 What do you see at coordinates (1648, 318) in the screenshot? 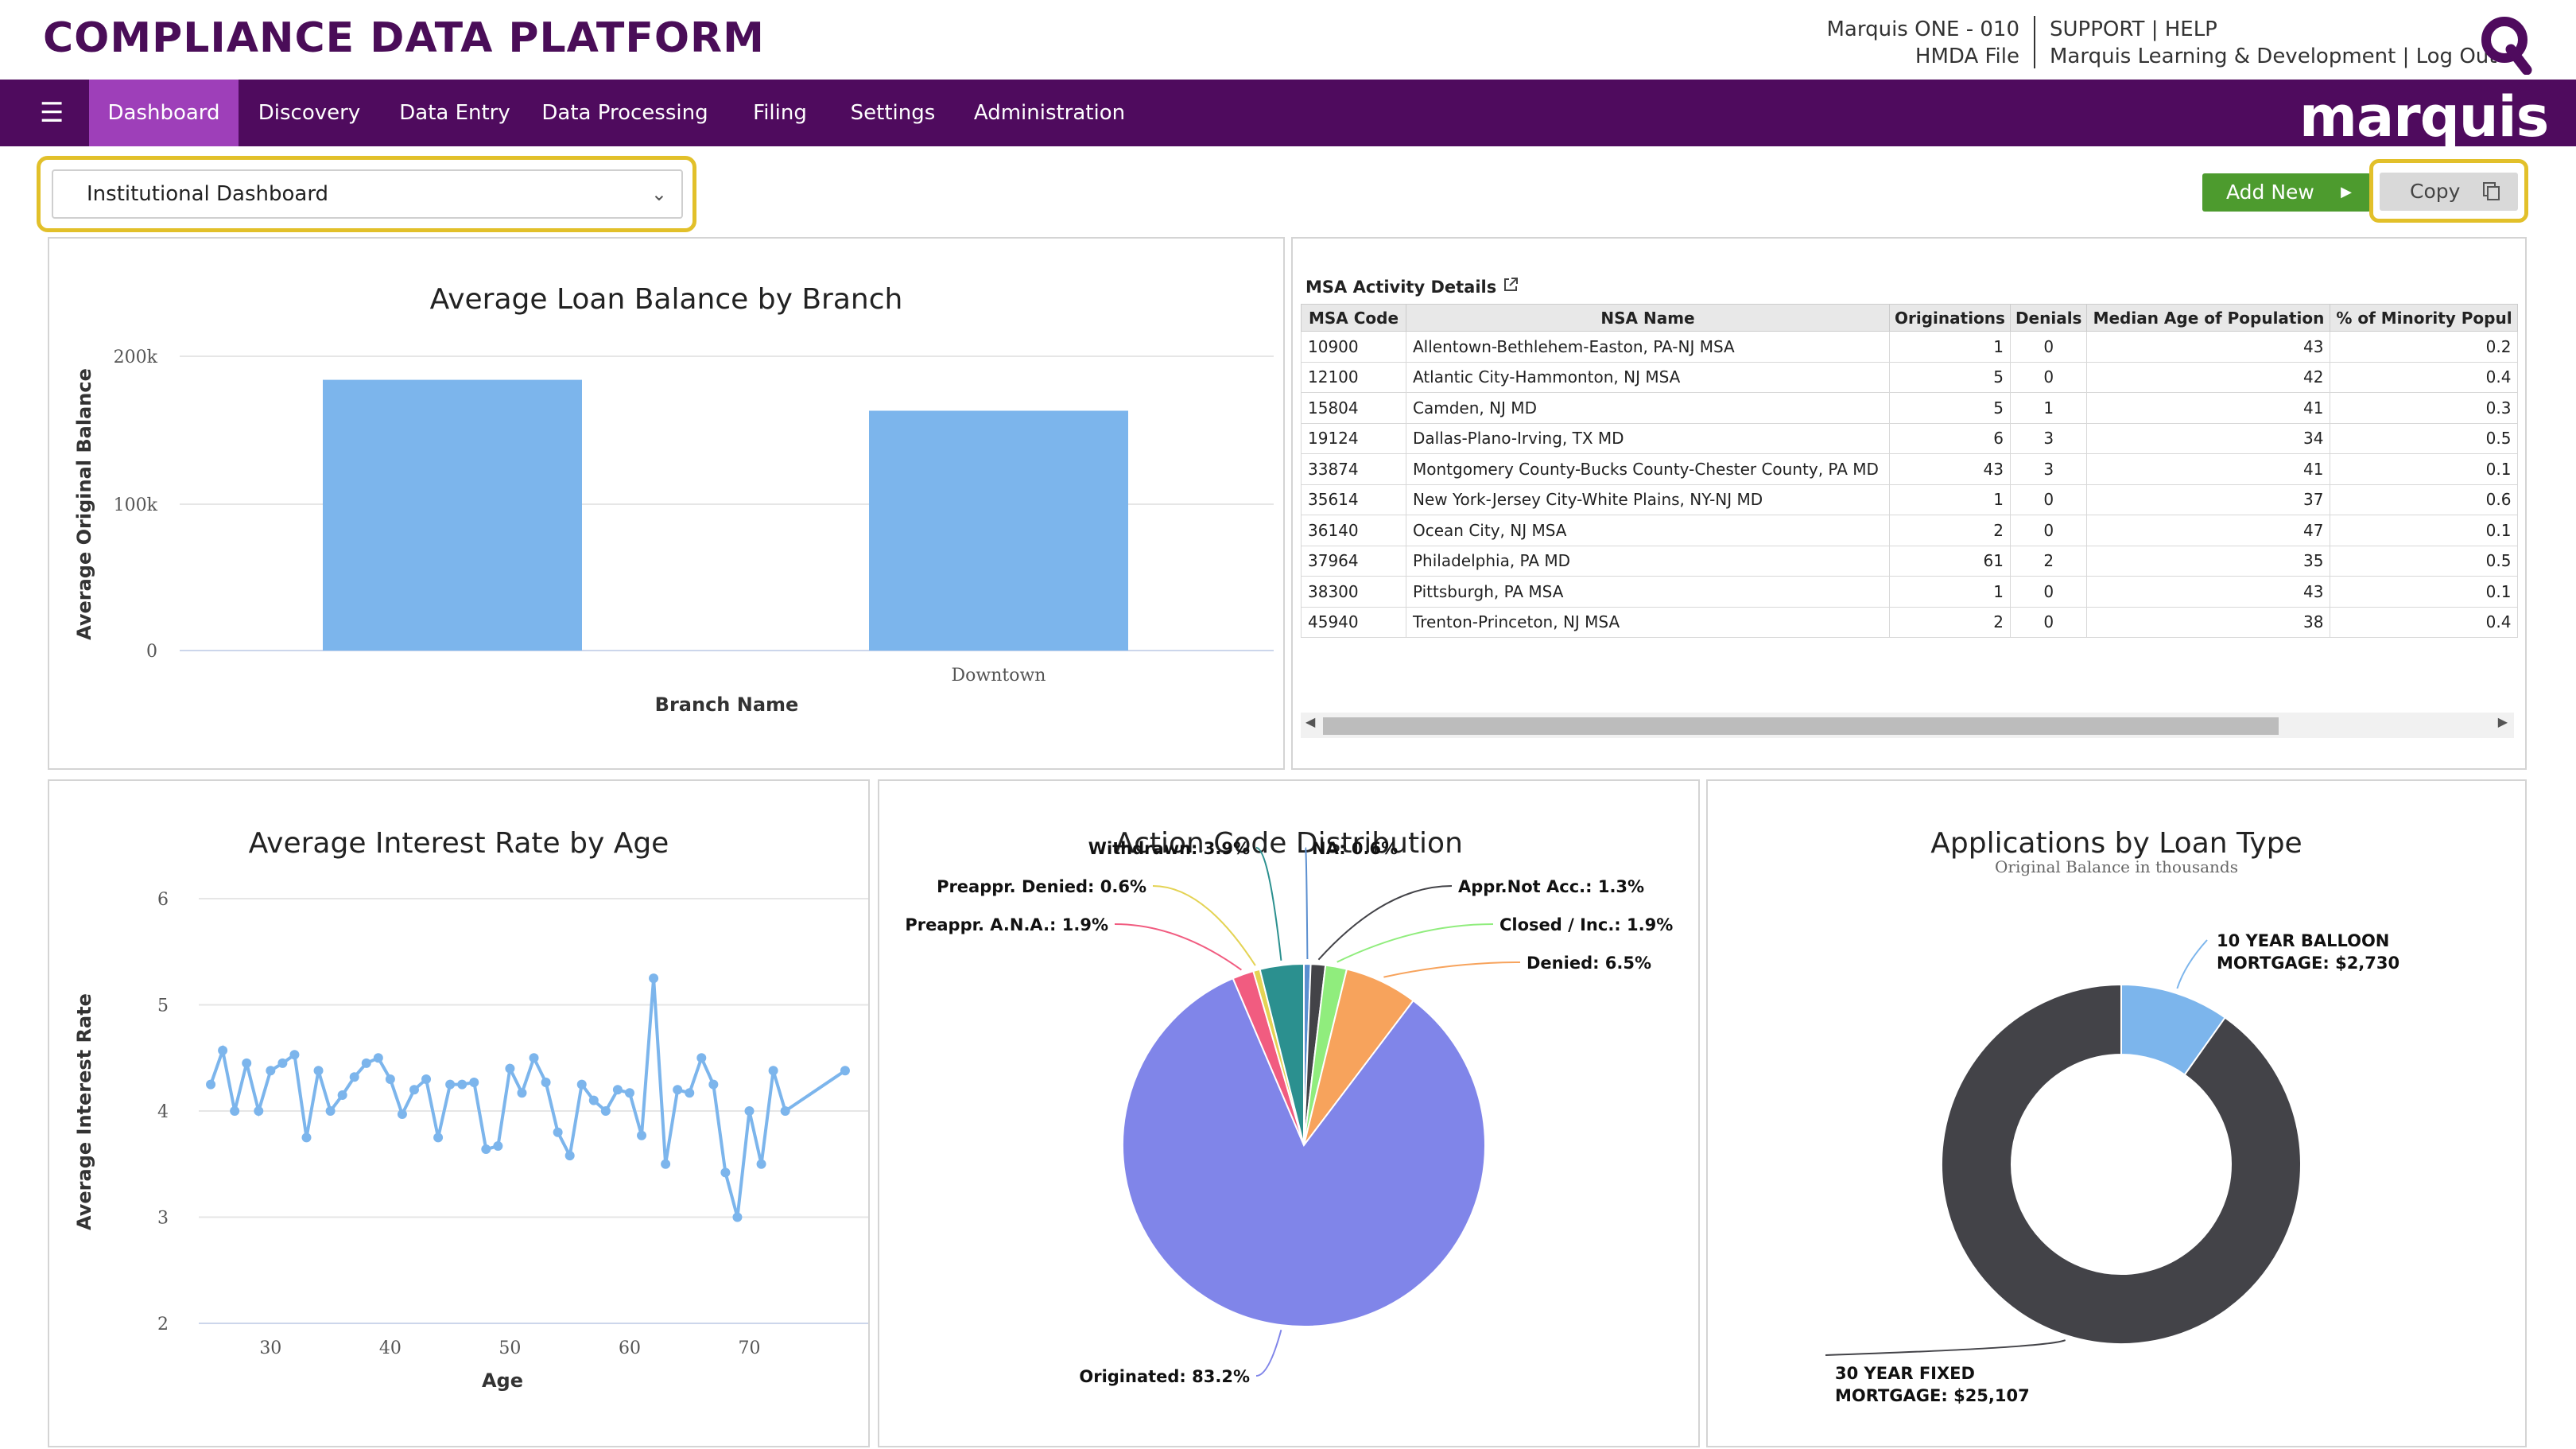
I see `table-header: NSA Name` at bounding box center [1648, 318].